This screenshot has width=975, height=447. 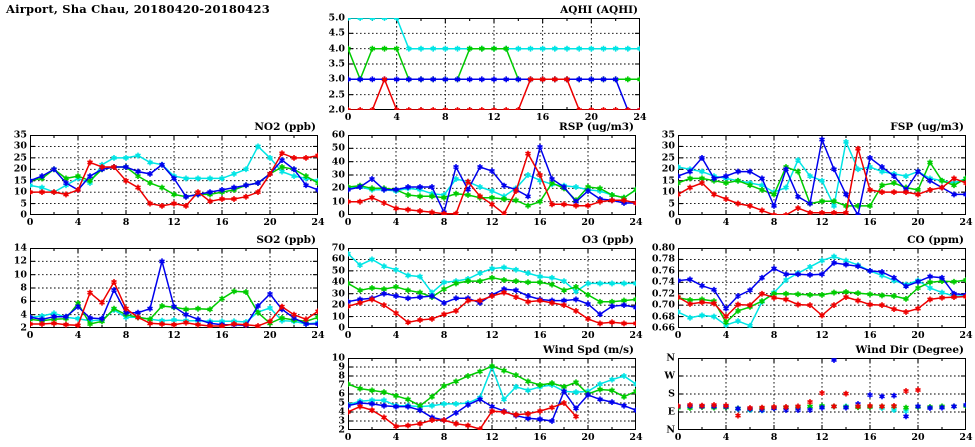 What do you see at coordinates (336, 110) in the screenshot?
I see `y-tick-label: 2.0` at bounding box center [336, 110].